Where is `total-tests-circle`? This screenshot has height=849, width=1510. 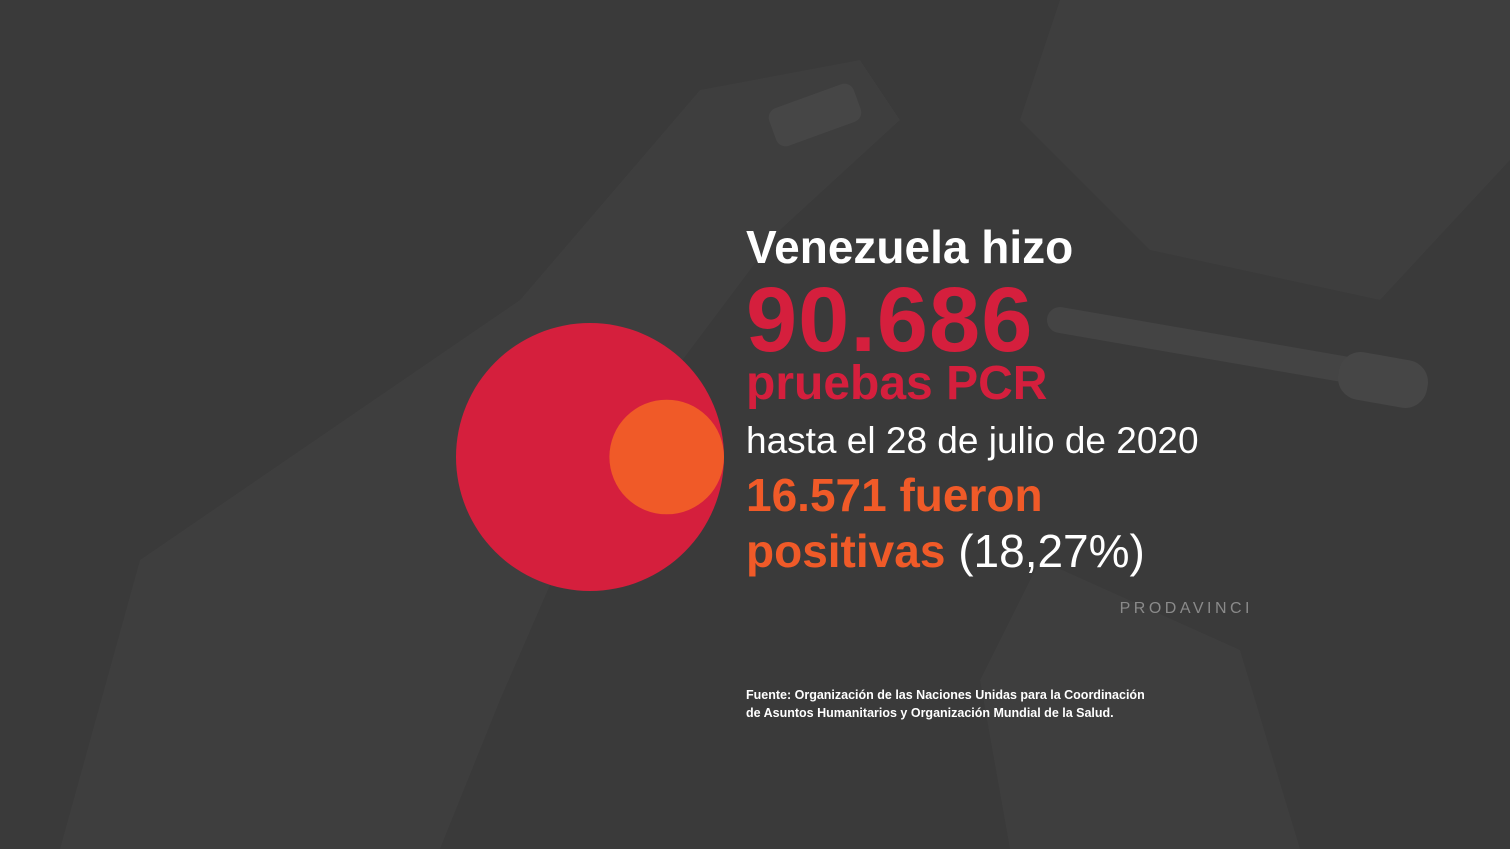
total-tests-circle is located at coordinates (590, 457).